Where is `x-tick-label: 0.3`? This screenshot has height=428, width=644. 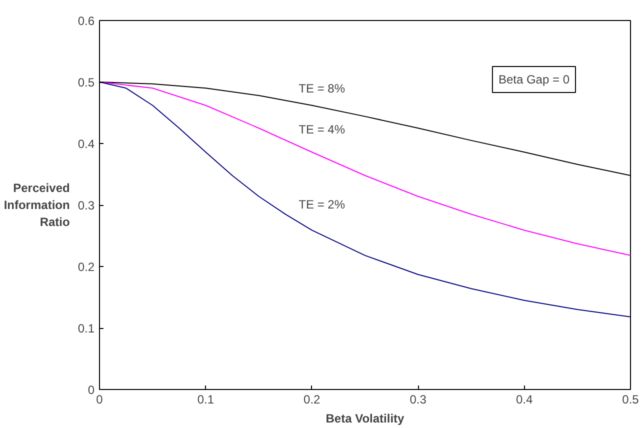
x-tick-label: 0.3 is located at coordinates (418, 399).